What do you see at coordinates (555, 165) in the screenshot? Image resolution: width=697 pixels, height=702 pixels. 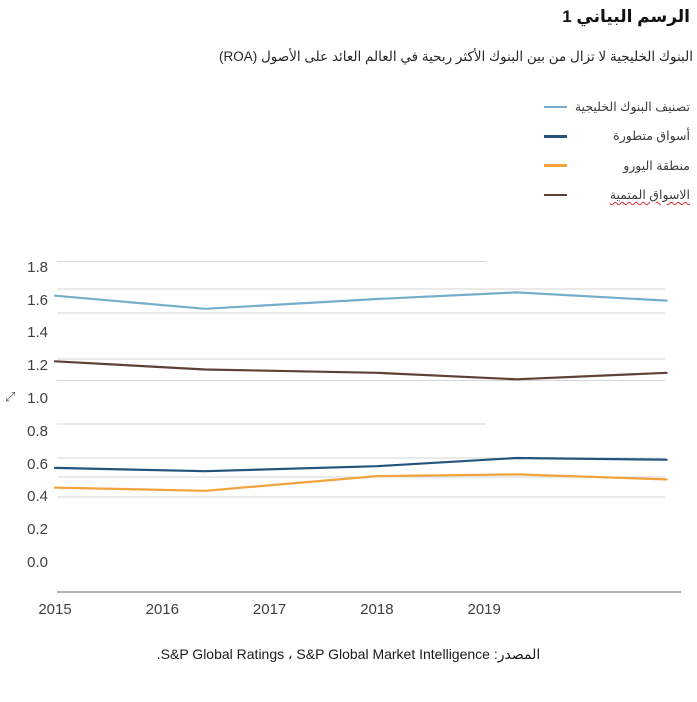 I see `legend-swatch-eurozone` at bounding box center [555, 165].